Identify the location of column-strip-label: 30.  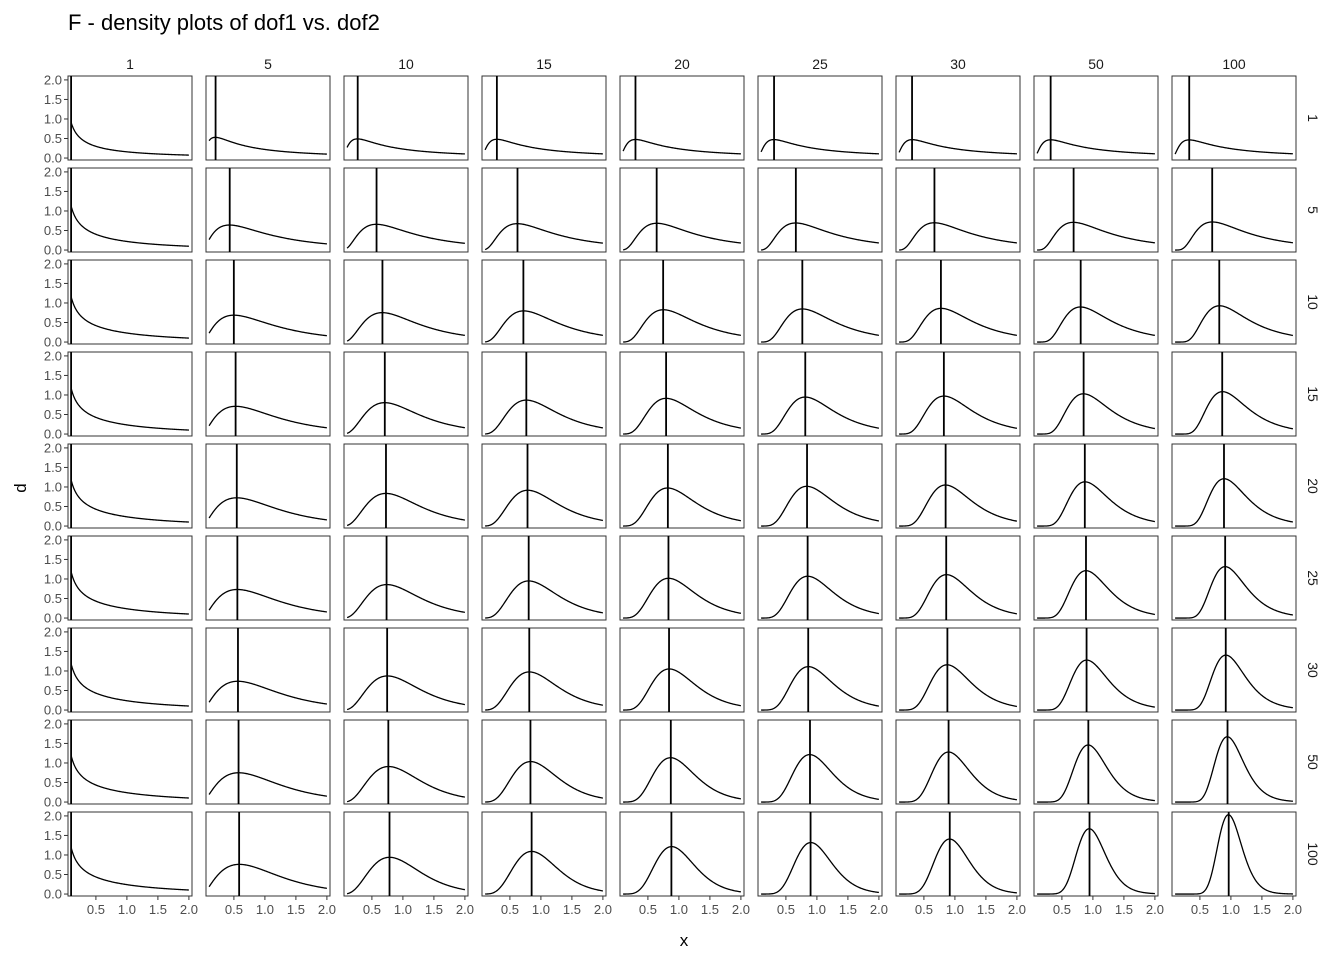
(958, 64).